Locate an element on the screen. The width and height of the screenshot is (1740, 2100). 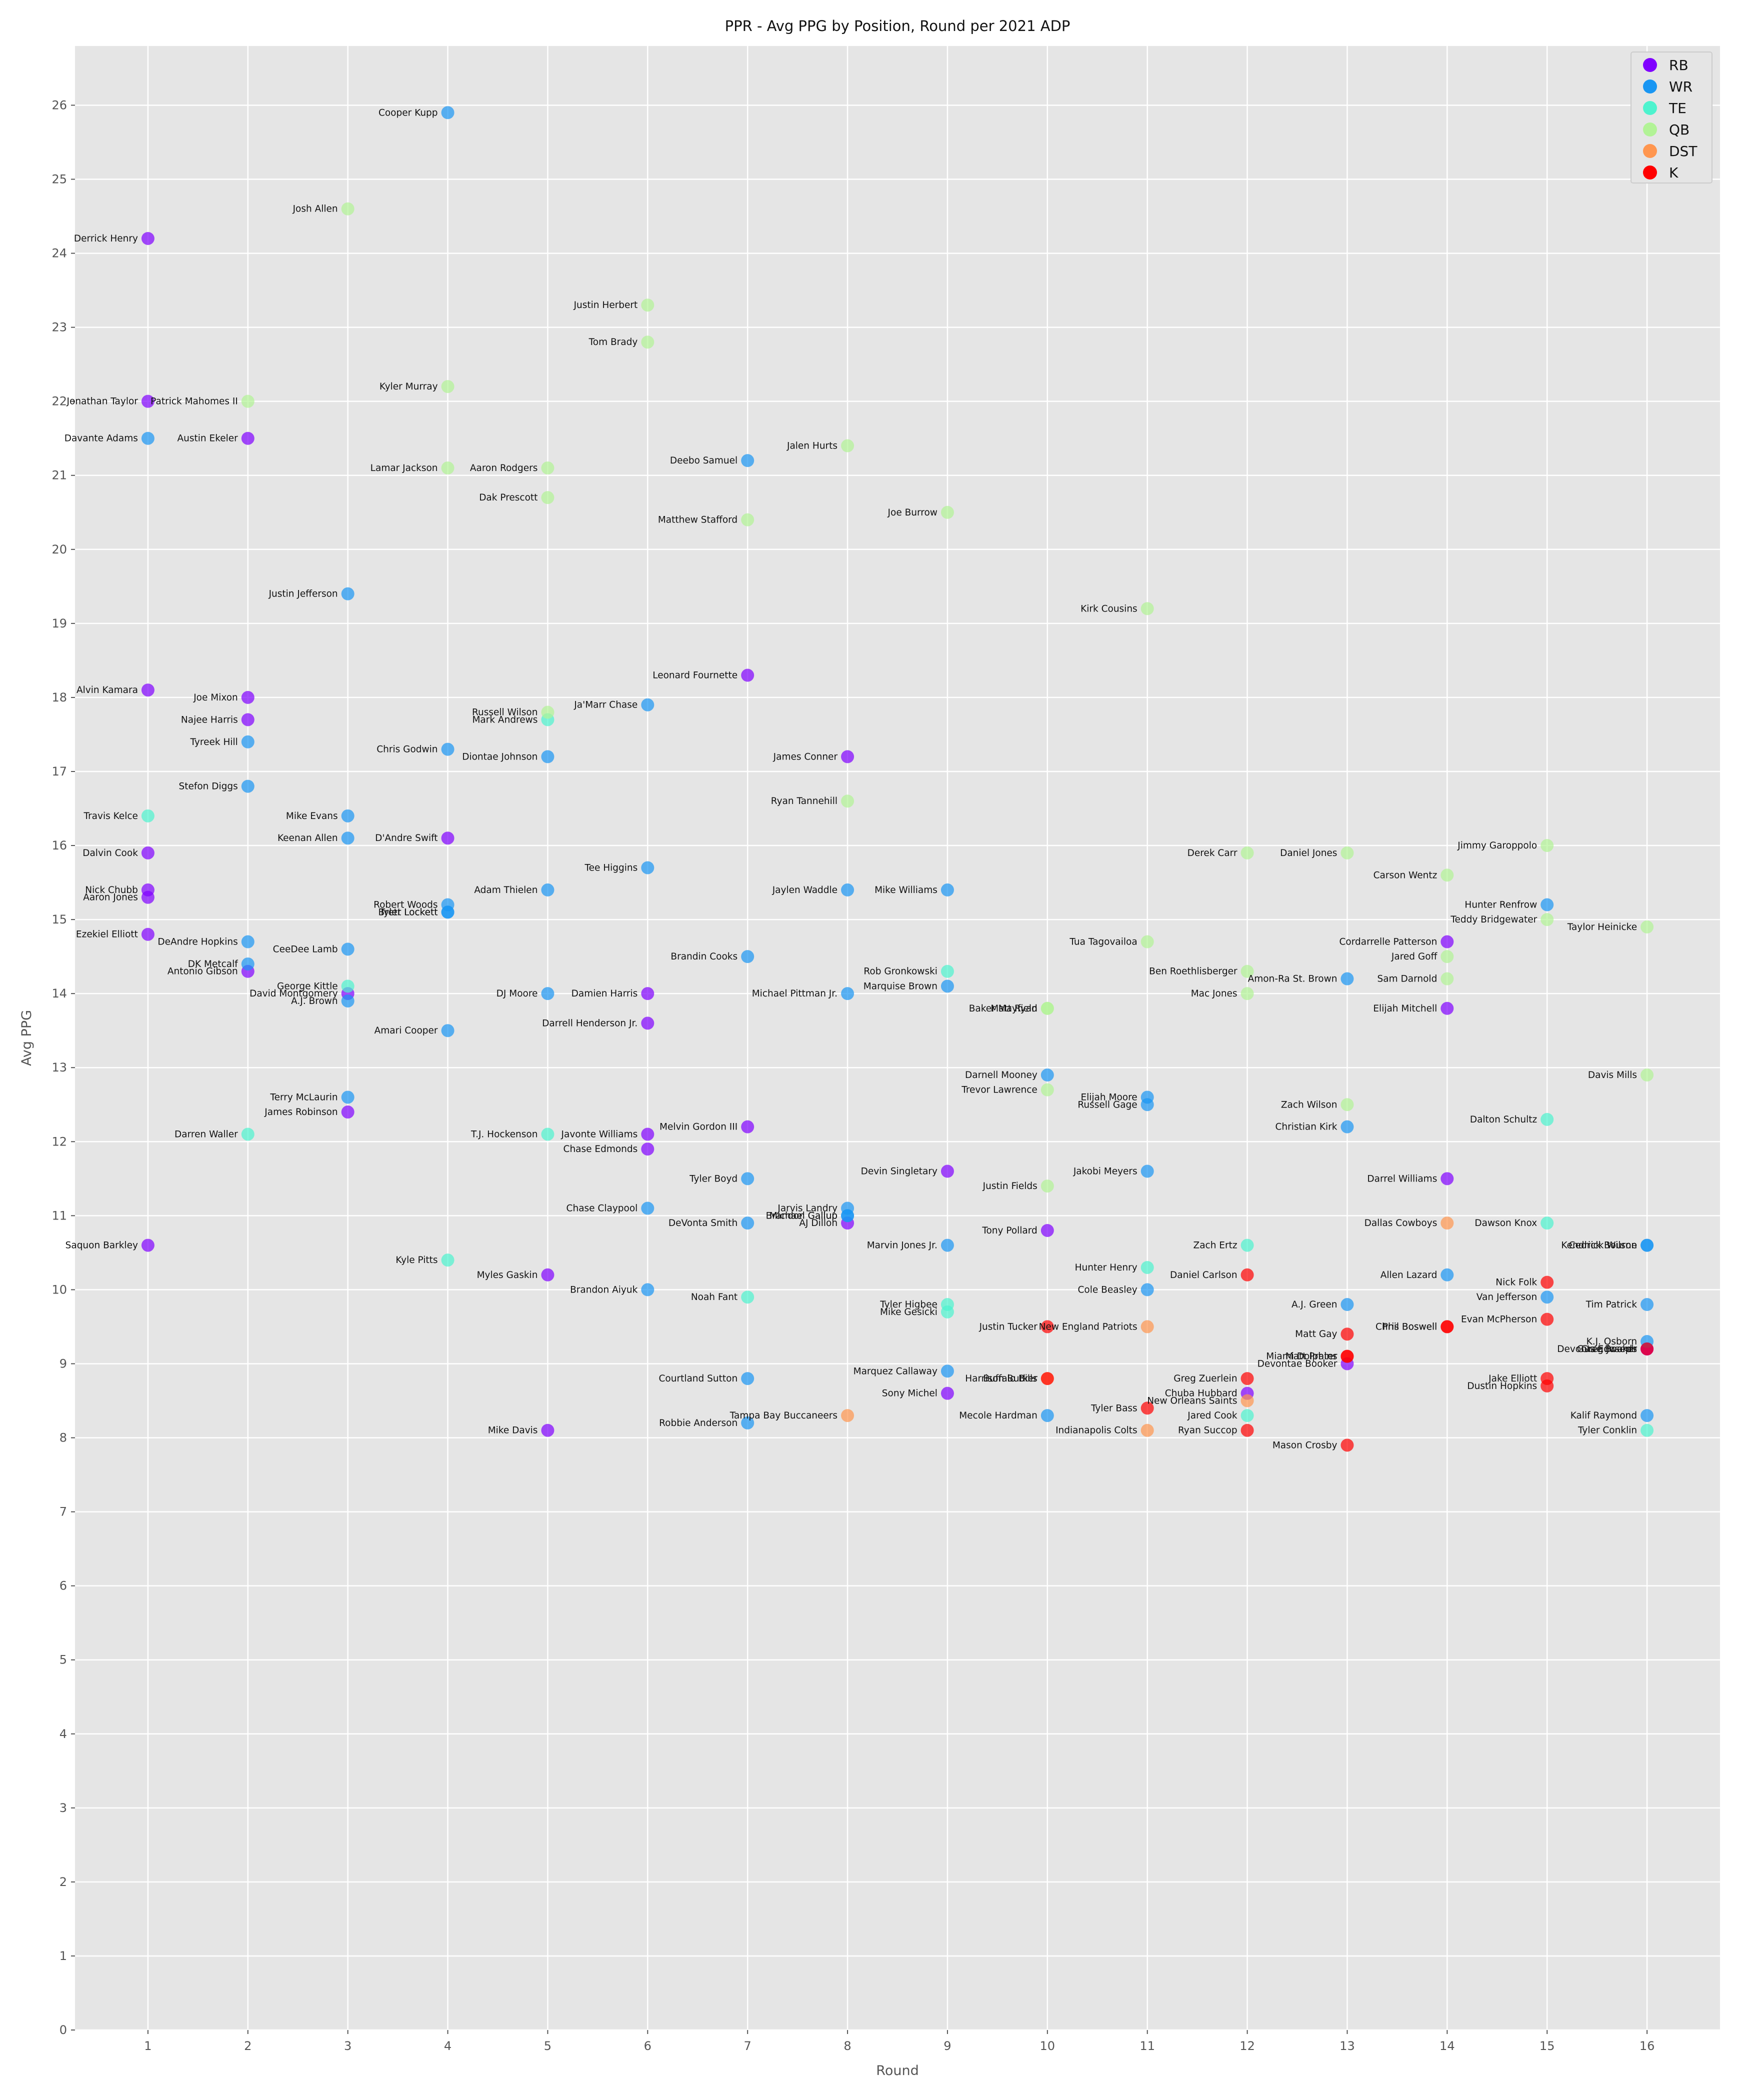
x-tick-label: 16 is located at coordinates (1647, 2046).